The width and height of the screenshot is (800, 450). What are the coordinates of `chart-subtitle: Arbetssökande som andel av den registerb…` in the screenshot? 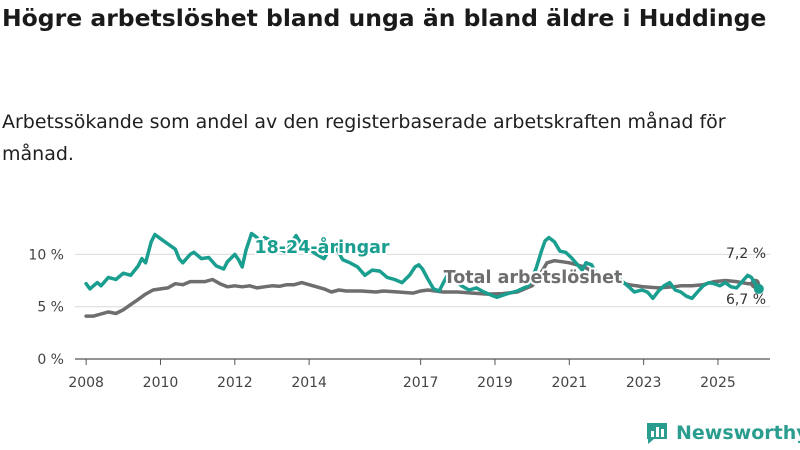 It's located at (364, 138).